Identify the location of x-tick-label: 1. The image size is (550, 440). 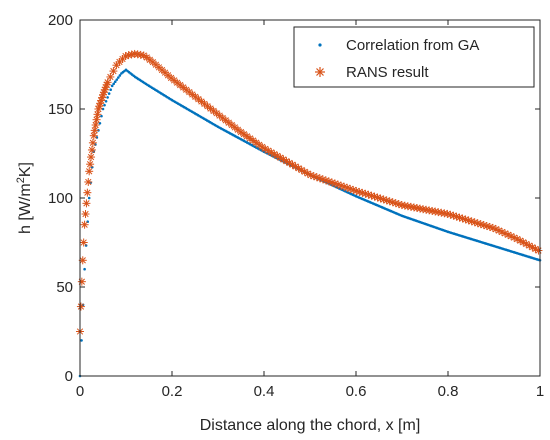
(540, 391).